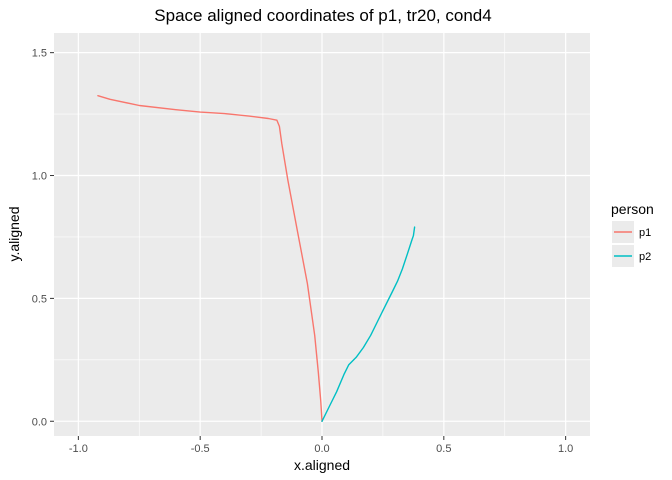 This screenshot has width=672, height=480. Describe the element at coordinates (645, 257) in the screenshot. I see `legend-label-p2: p2` at that location.